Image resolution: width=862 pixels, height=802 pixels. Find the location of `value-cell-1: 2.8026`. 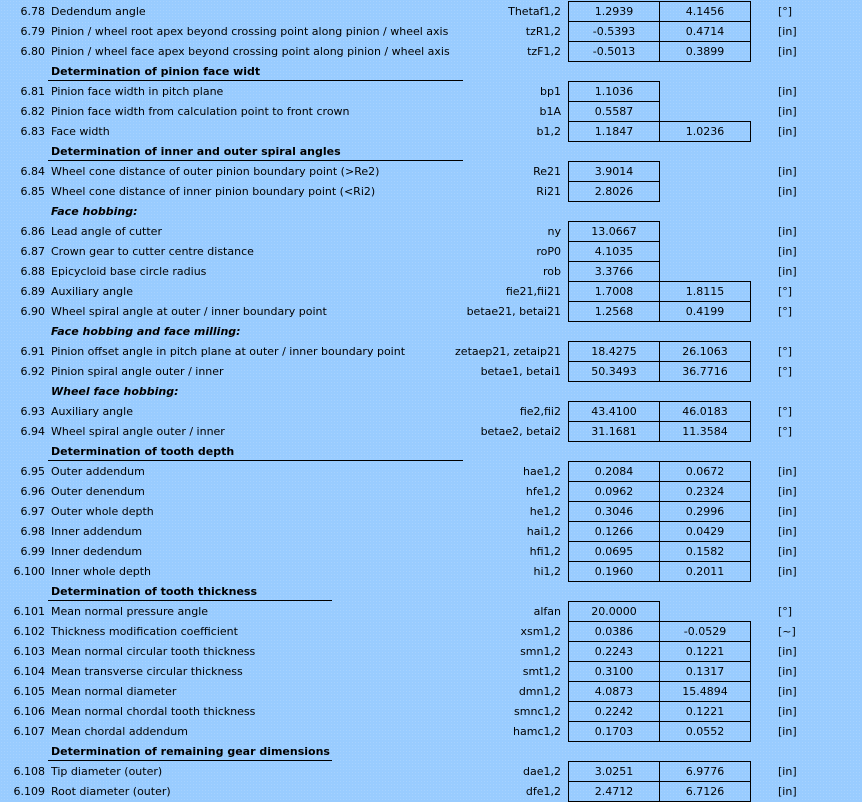

value-cell-1: 2.8026 is located at coordinates (614, 191).